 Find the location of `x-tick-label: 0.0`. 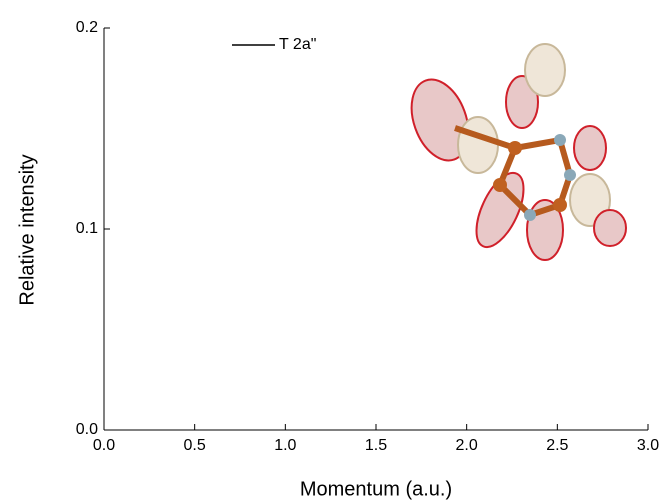

x-tick-label: 0.0 is located at coordinates (104, 445).